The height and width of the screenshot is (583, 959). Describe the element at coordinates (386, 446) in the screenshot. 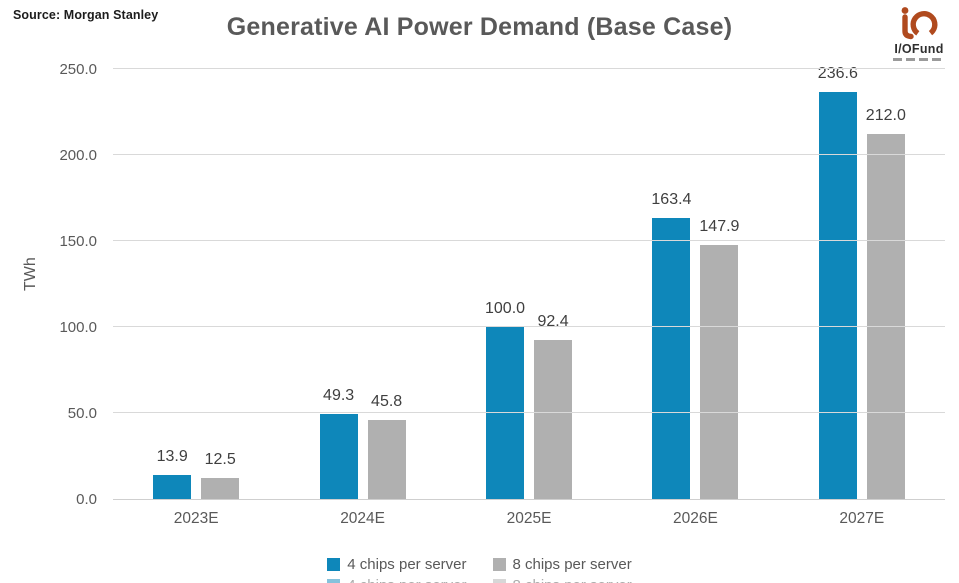

I see `bar: 45.8` at that location.